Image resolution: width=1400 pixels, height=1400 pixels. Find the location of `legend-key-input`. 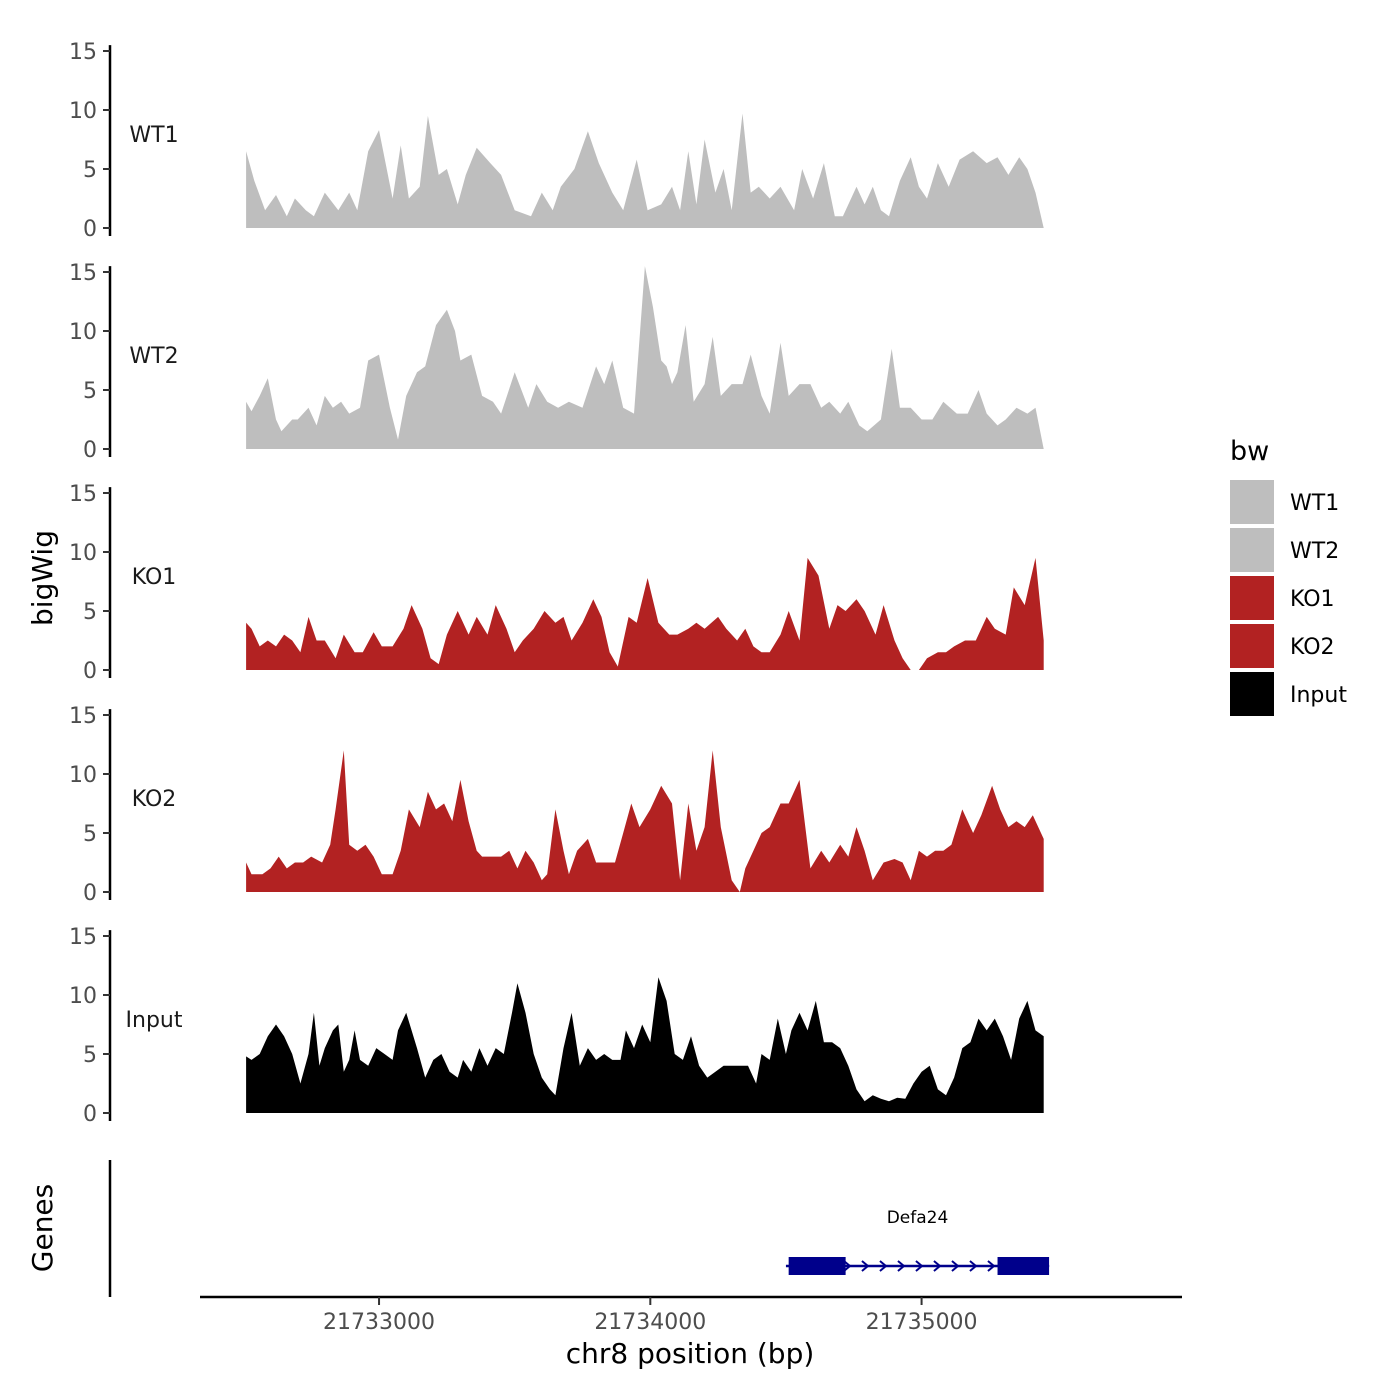

legend-key-input is located at coordinates (1252, 694).